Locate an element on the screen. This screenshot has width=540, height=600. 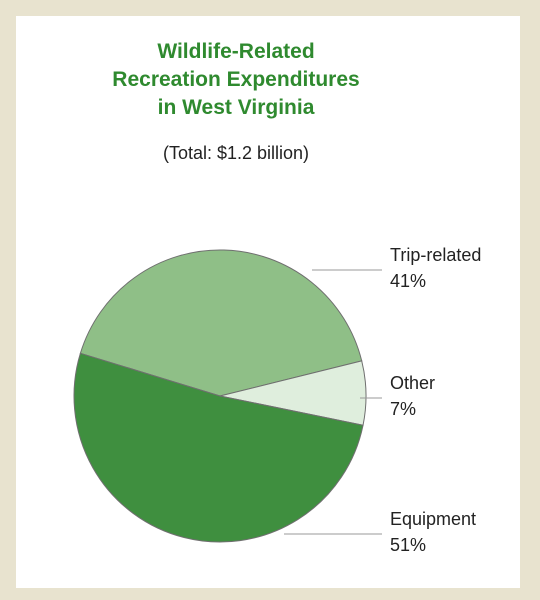
slice-trip-related is located at coordinates (221, 323).